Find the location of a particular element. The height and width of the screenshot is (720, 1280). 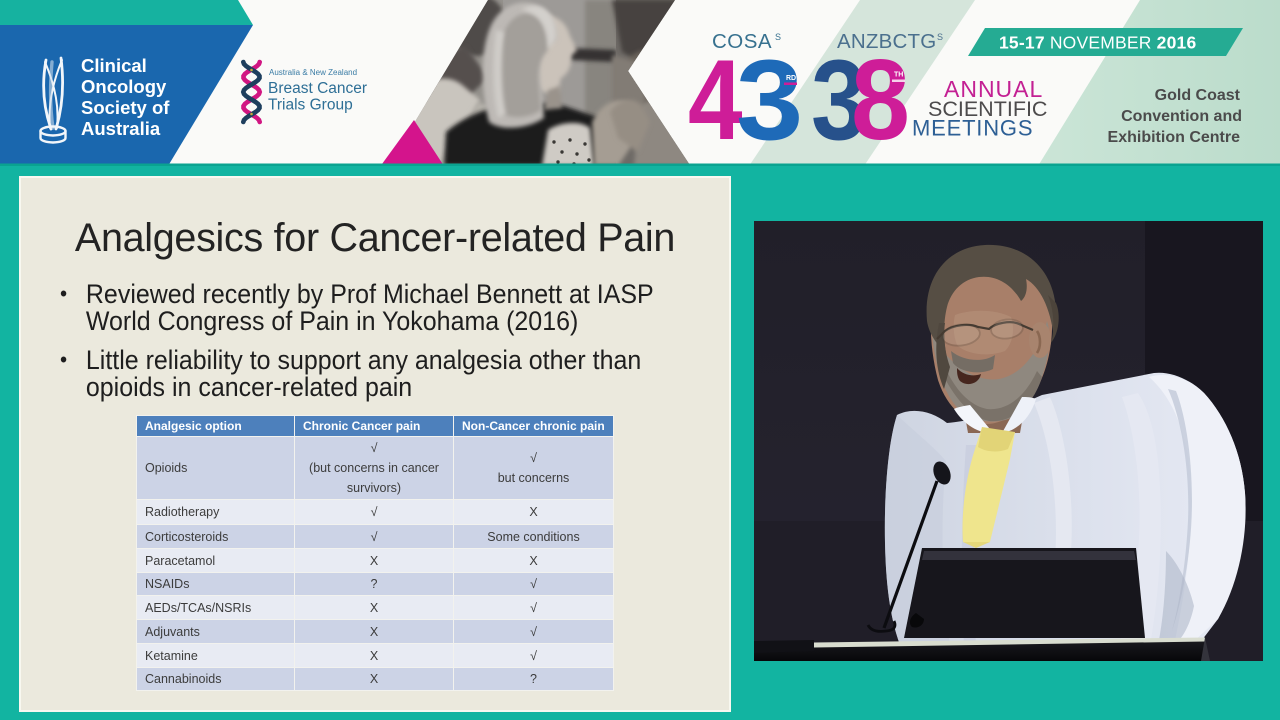

svg-text: SCIENTIFIC is located at coordinates (987, 109).